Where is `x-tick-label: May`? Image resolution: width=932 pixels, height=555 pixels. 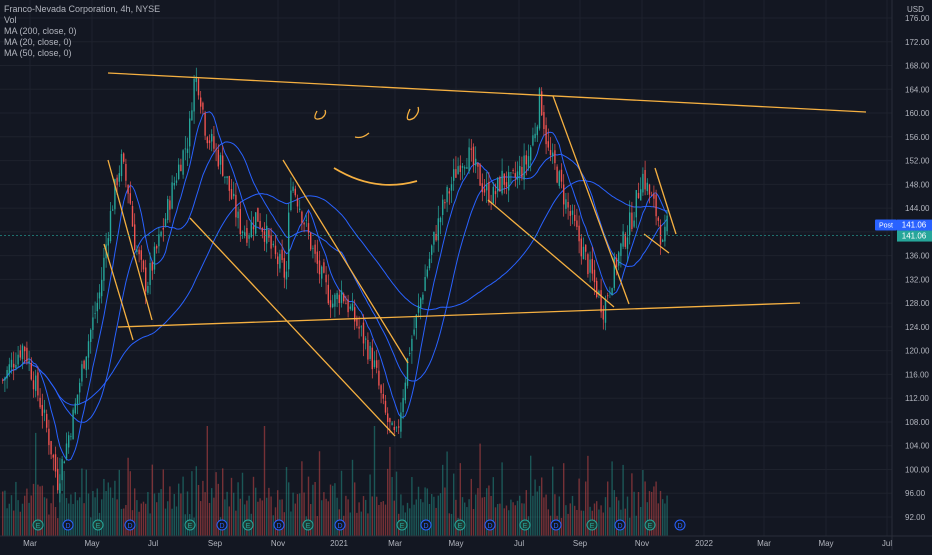 x-tick-label: May is located at coordinates (825, 543).